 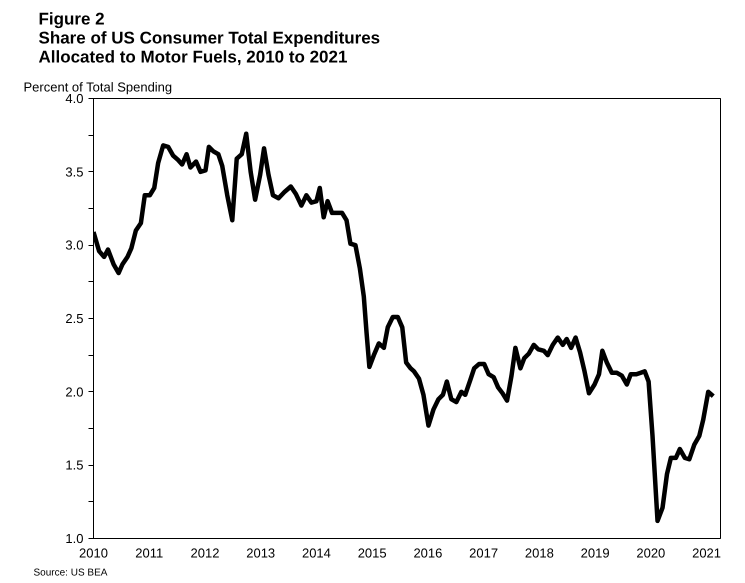 What do you see at coordinates (74, 465) in the screenshot?
I see `y-tick-label: 1.5` at bounding box center [74, 465].